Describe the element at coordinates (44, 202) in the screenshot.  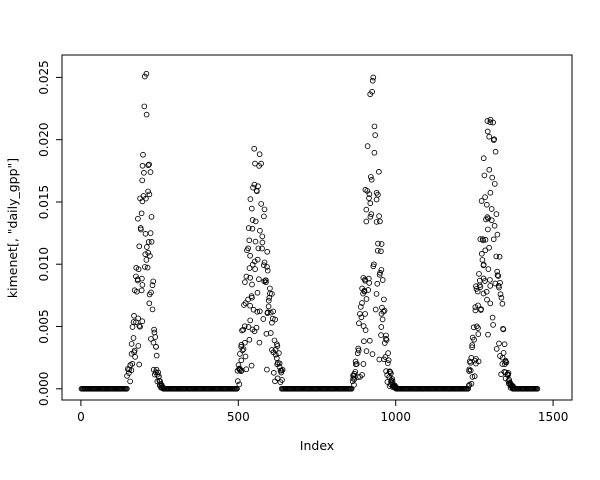
I see `y-tick-label: 0.015` at that location.